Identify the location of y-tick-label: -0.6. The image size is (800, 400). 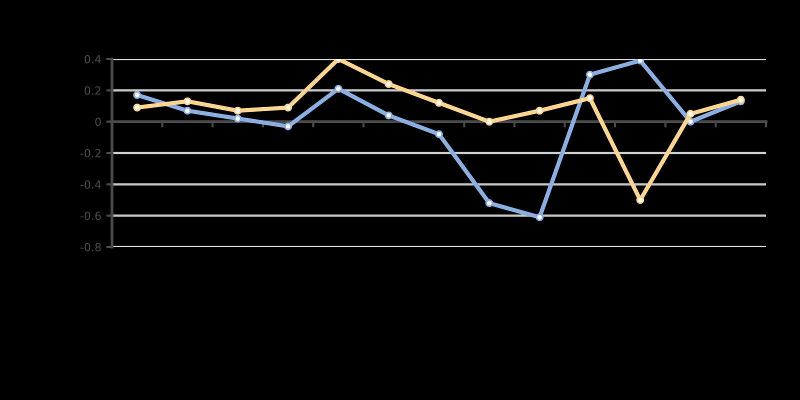
(90, 216).